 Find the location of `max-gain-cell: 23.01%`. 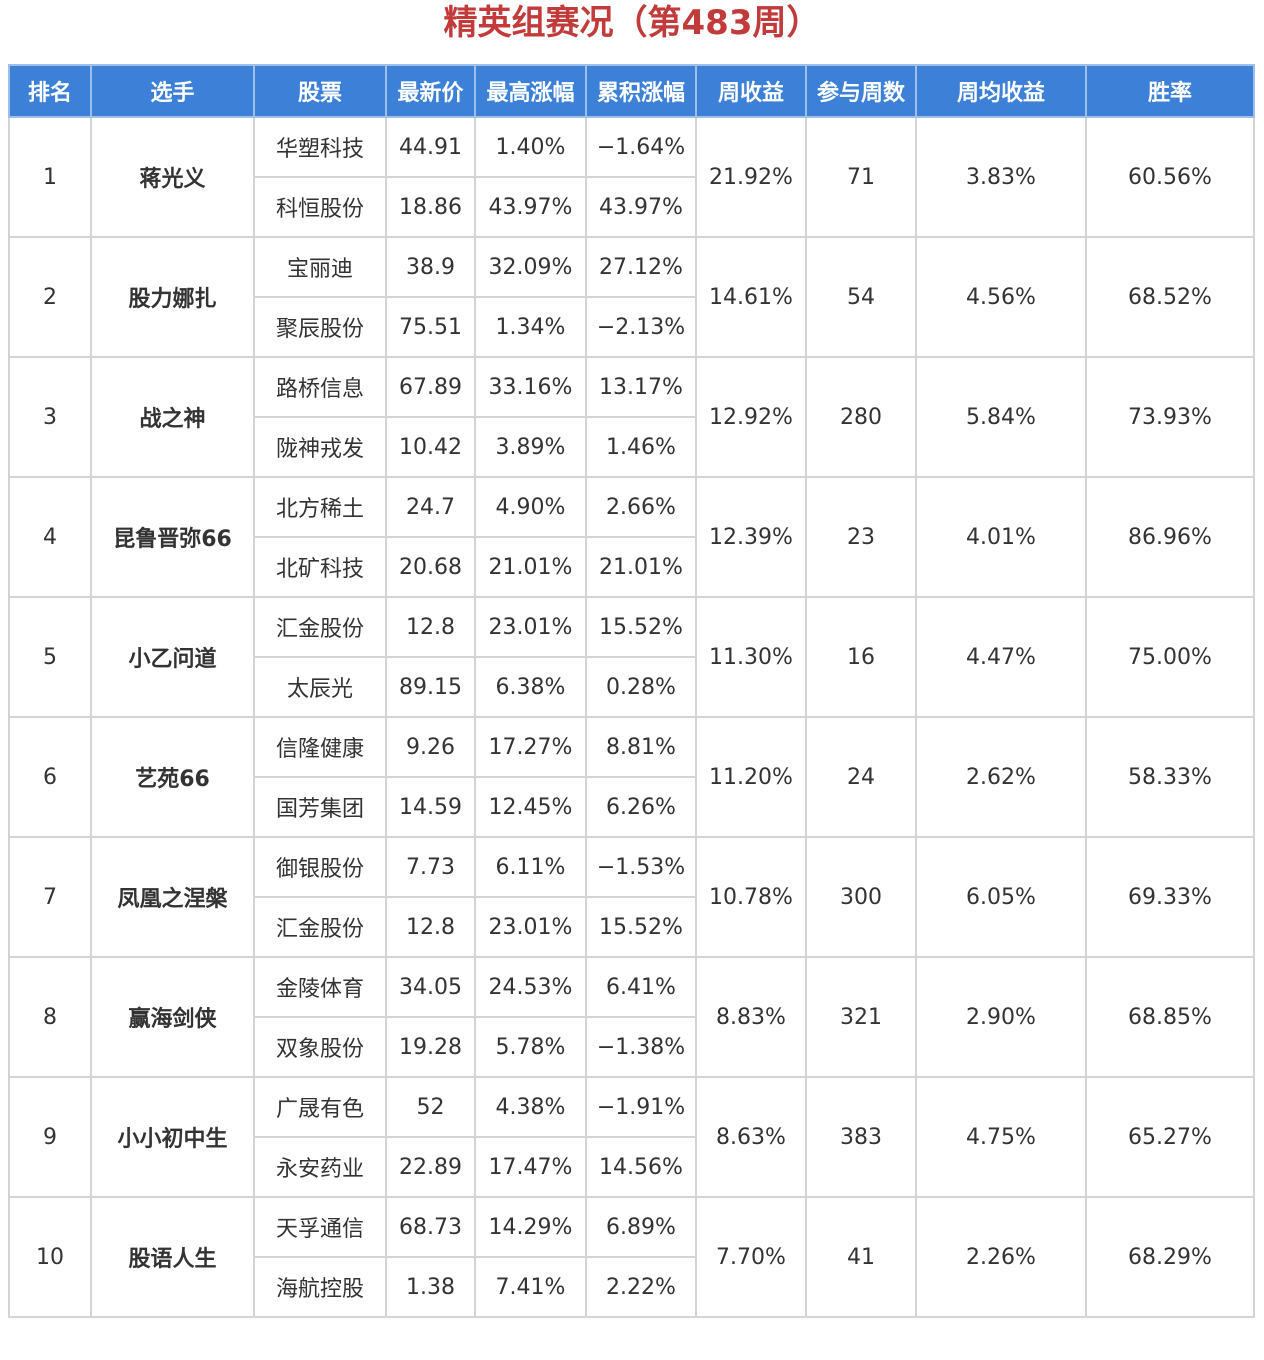

max-gain-cell: 23.01% is located at coordinates (530, 627).